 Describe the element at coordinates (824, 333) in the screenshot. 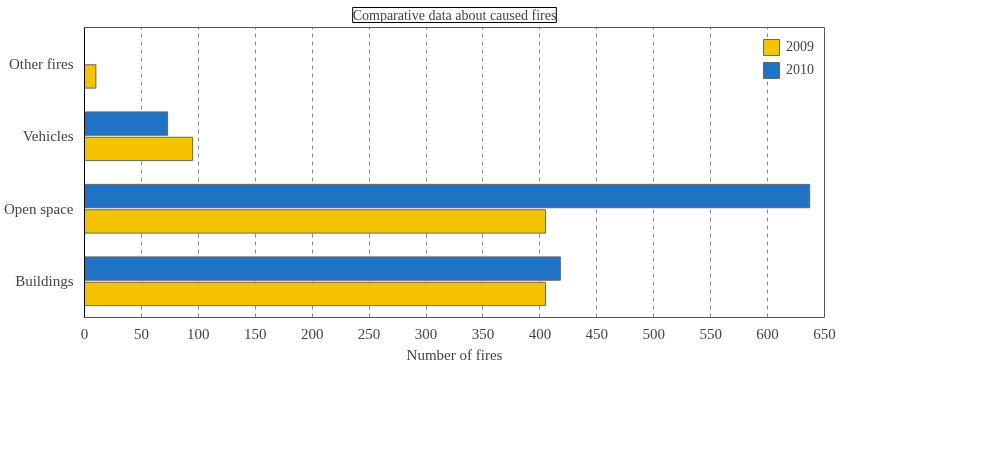

I see `x-tick-label: 650` at that location.